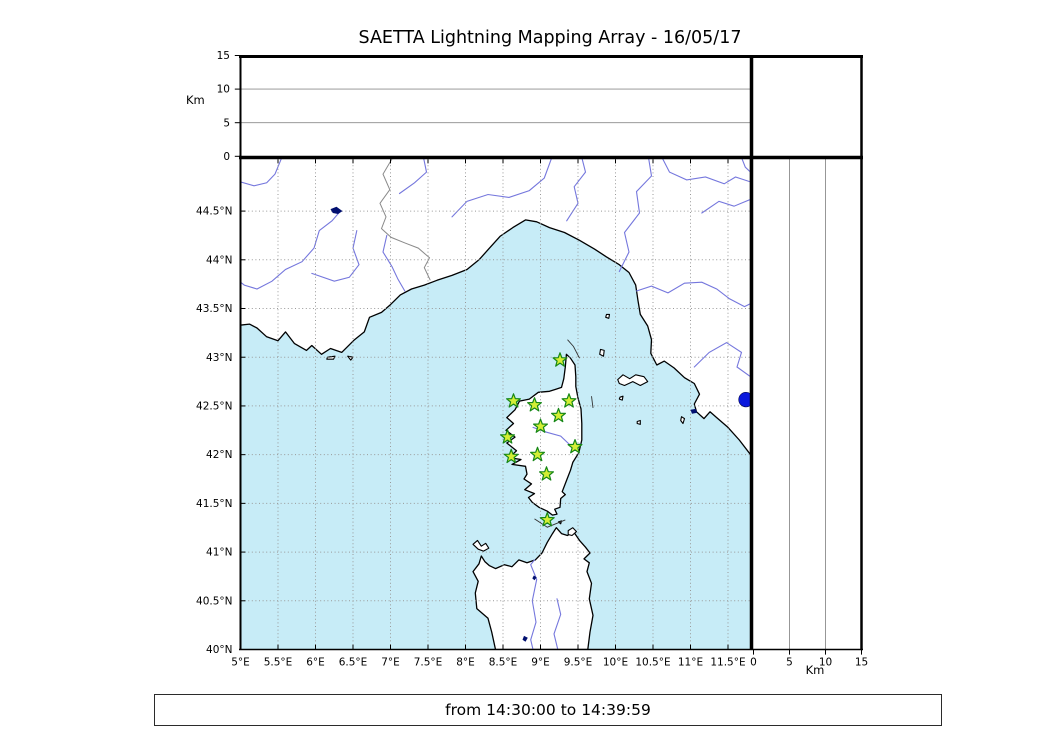  Describe the element at coordinates (540, 663) in the screenshot. I see `lon-tick-label: 9°E` at that location.